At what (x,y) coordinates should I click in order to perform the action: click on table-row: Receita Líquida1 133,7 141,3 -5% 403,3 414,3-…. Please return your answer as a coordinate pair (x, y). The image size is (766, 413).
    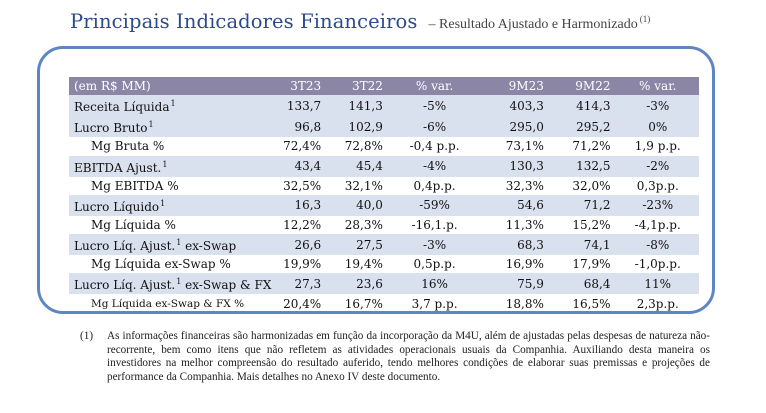
    Looking at the image, I should click on (384, 106).